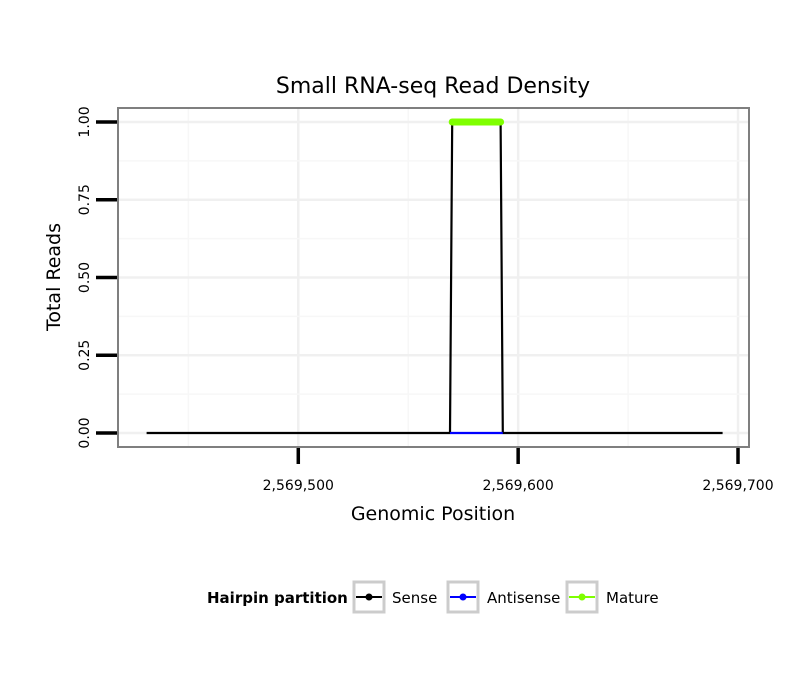  I want to click on y-tick-label: 0.00, so click(85, 432).